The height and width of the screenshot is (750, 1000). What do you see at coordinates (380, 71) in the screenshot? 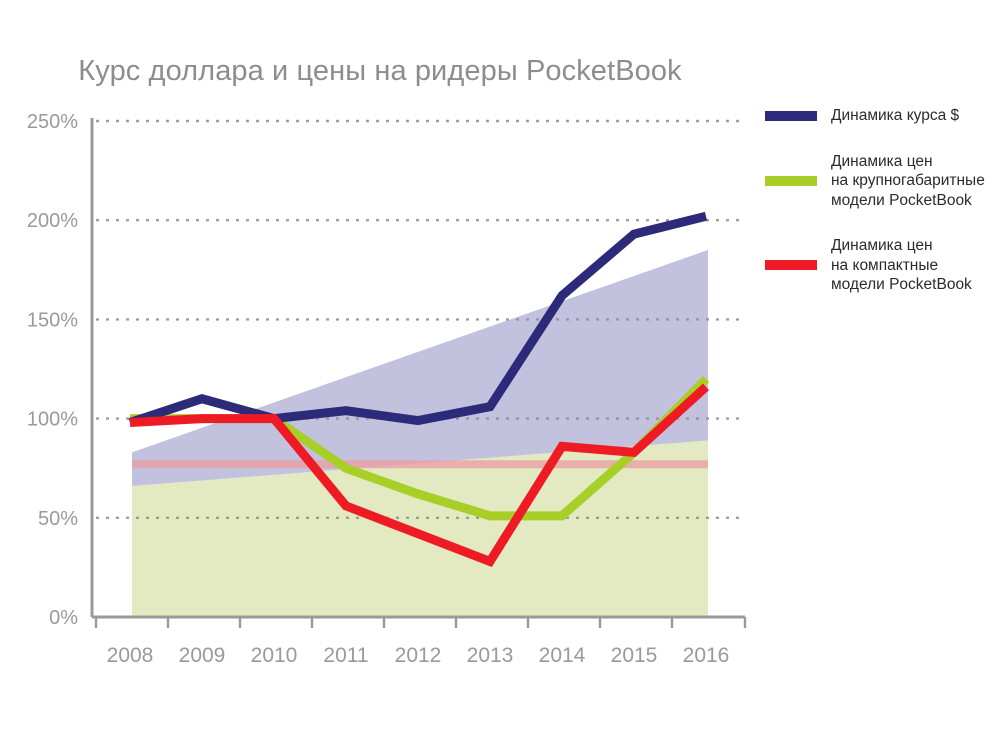
I see `chart-title: Курс доллара и цены на ридеры PocketBook` at bounding box center [380, 71].